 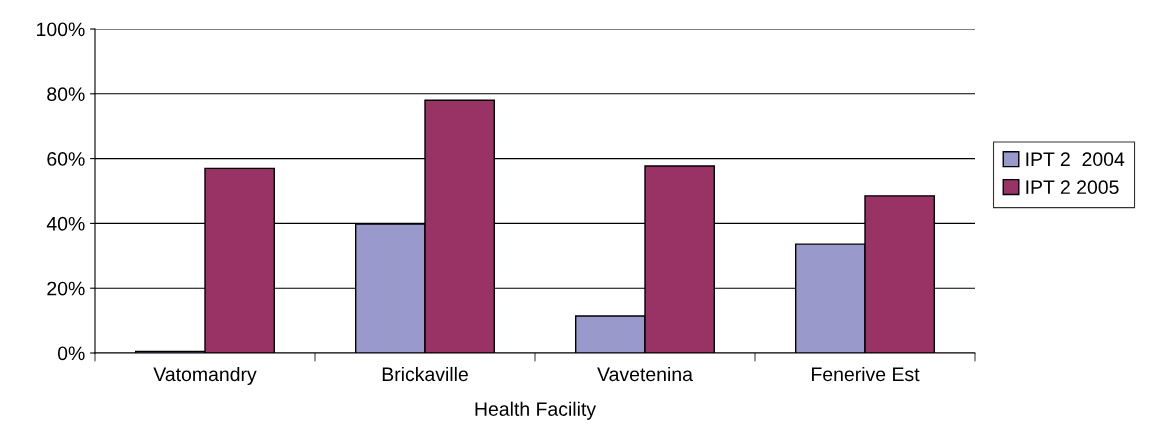 What do you see at coordinates (536, 410) in the screenshot?
I see `x-axis-title: Health Facility` at bounding box center [536, 410].